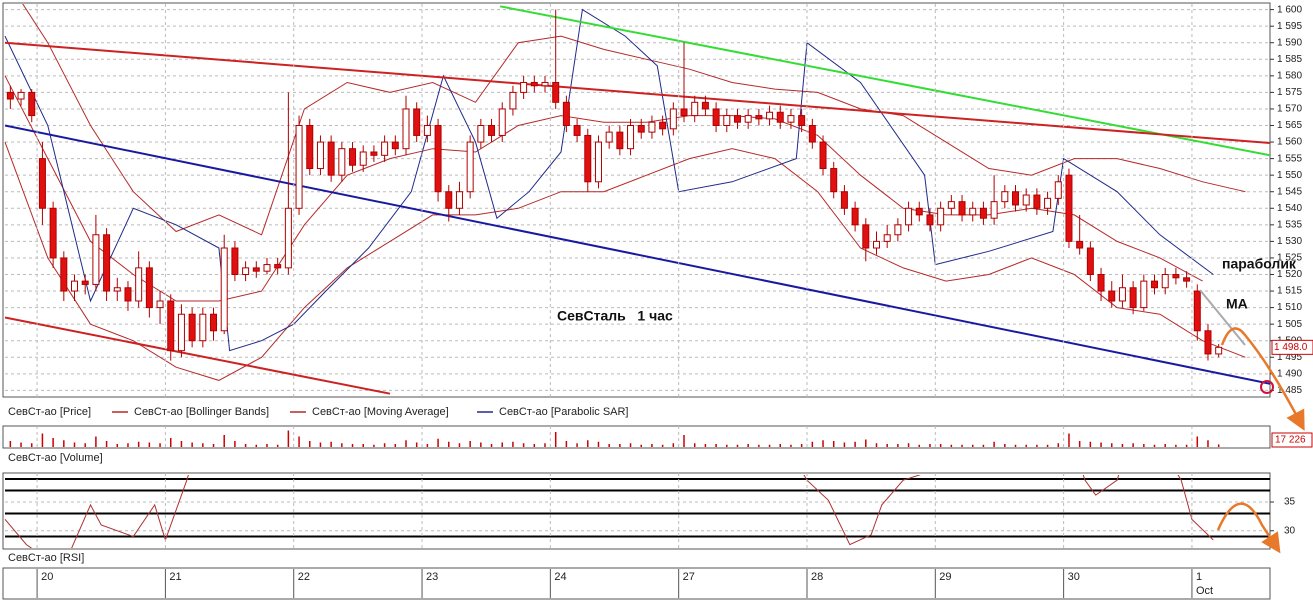 The height and width of the screenshot is (602, 1313). Describe the element at coordinates (637, 511) in the screenshot. I see `rsi-layer` at that location.